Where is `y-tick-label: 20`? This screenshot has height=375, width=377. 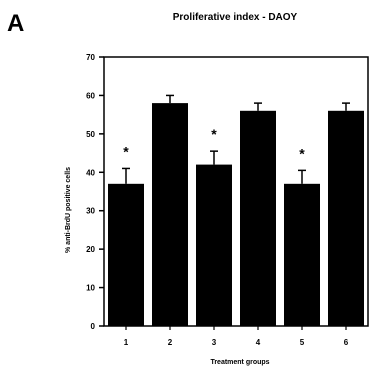 y-tick-label: 20 is located at coordinates (90, 249).